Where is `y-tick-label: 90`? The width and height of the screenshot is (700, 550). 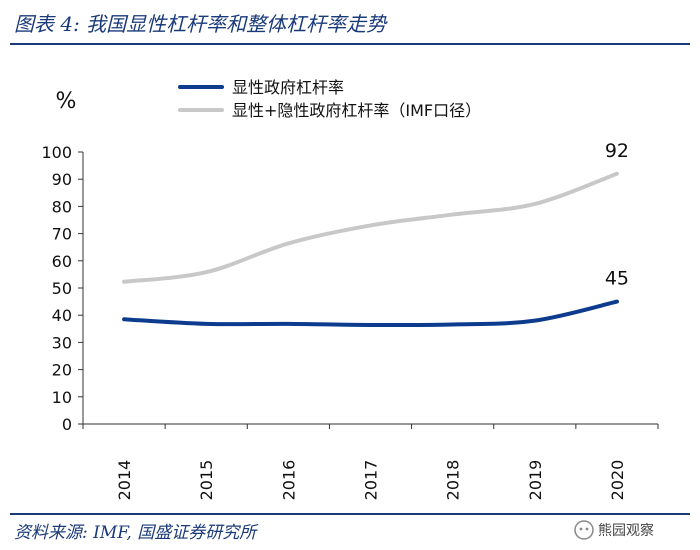 y-tick-label: 90 is located at coordinates (62, 179).